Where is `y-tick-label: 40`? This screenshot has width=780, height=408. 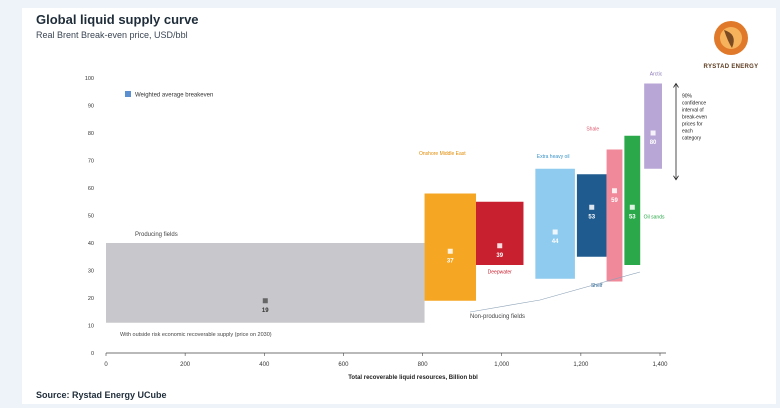 y-tick-label: 40 is located at coordinates (91, 244).